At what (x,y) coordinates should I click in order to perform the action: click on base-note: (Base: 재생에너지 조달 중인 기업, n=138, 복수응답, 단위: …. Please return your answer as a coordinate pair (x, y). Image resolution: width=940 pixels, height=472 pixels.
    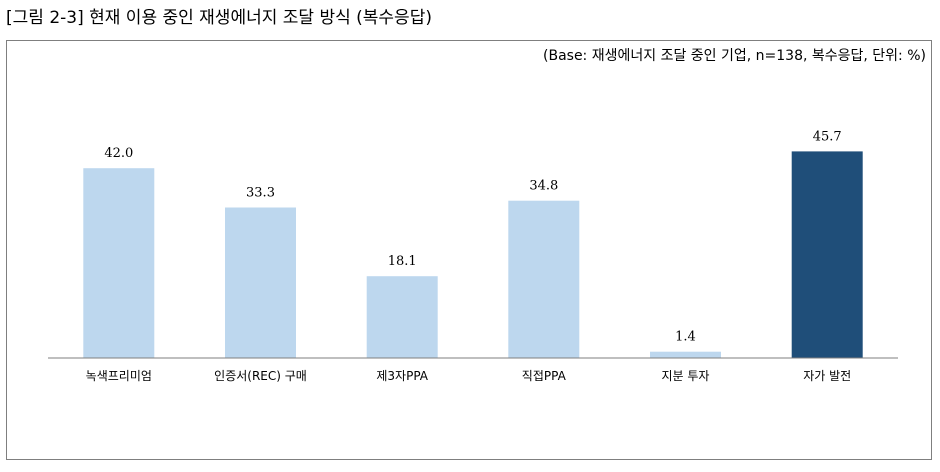
    Looking at the image, I should click on (734, 56).